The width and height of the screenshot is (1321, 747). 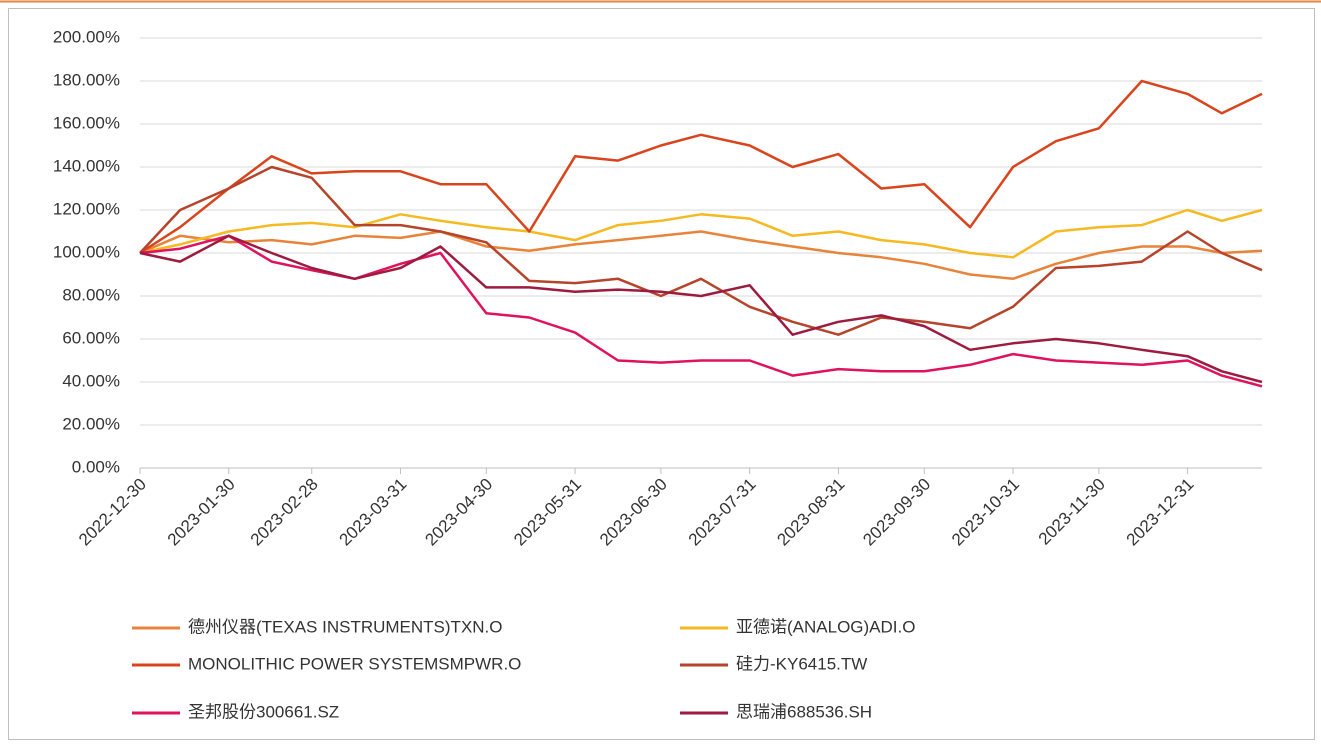 What do you see at coordinates (1072, 512) in the screenshot?
I see `x-tick-label: 2023-11-30` at bounding box center [1072, 512].